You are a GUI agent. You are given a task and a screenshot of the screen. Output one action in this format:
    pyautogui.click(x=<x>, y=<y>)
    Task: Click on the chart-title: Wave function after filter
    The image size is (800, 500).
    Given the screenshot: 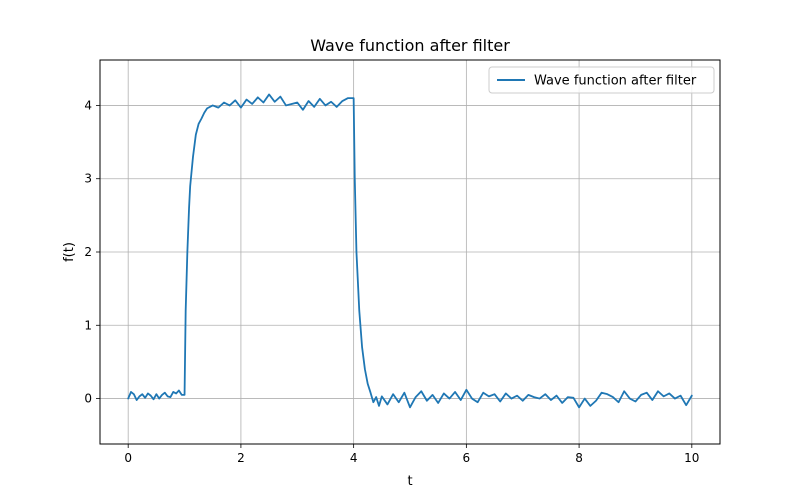 What is the action you would take?
    pyautogui.click(x=410, y=45)
    